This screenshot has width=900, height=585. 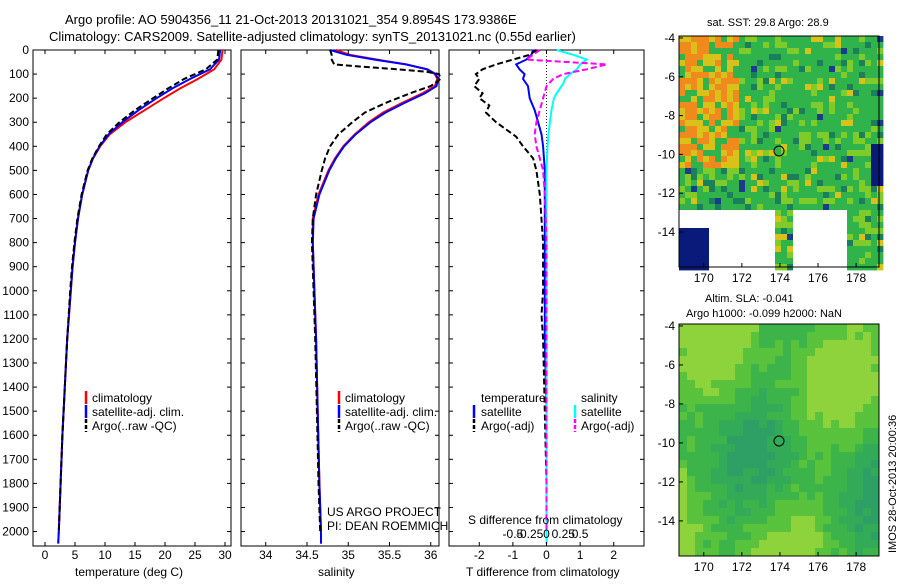 What do you see at coordinates (669, 365) in the screenshot?
I see `map-y-tick-label: -6` at bounding box center [669, 365].